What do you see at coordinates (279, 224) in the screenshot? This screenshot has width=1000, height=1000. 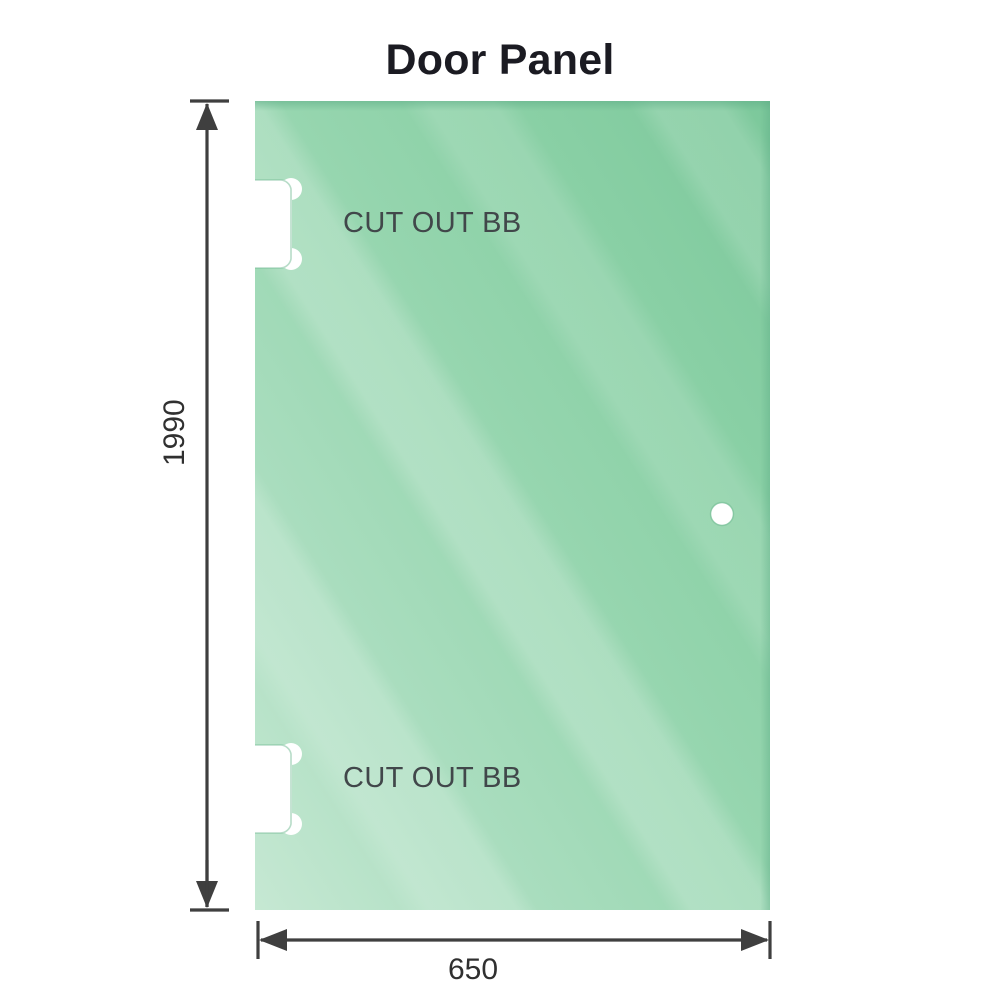 I see `cutout-top` at bounding box center [279, 224].